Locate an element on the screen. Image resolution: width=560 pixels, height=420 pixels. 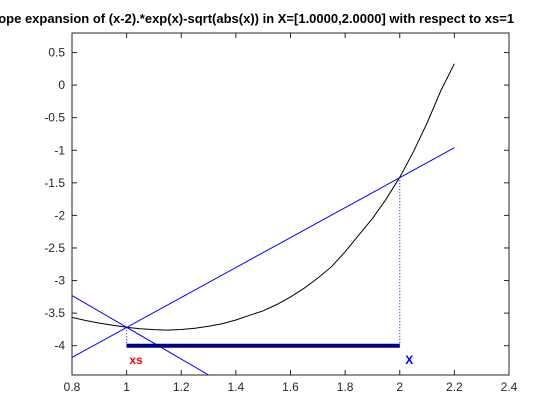
y-tick-label: 0 is located at coordinates (61, 85).